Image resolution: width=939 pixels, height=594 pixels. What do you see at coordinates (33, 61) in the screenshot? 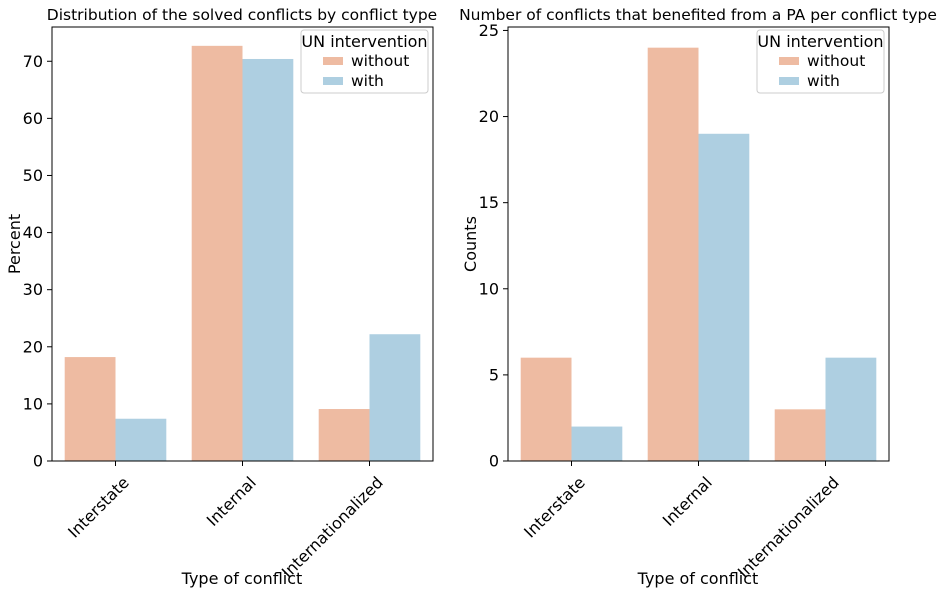
I see `y-tick-label: 70` at bounding box center [33, 61].